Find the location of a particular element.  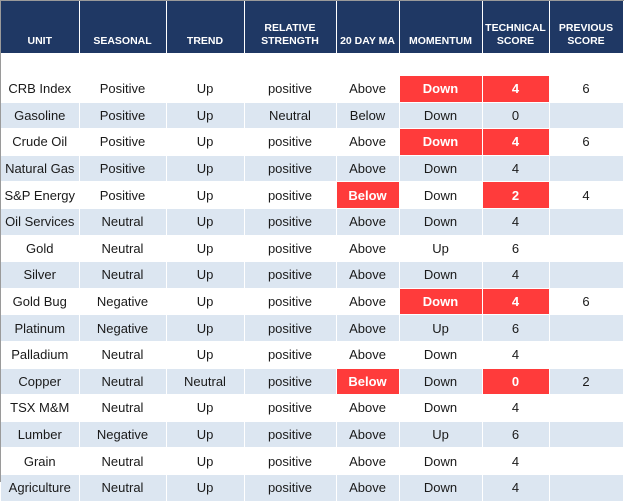

data-row: Silver Neutral Up positive Above Down 4 is located at coordinates (312, 275).